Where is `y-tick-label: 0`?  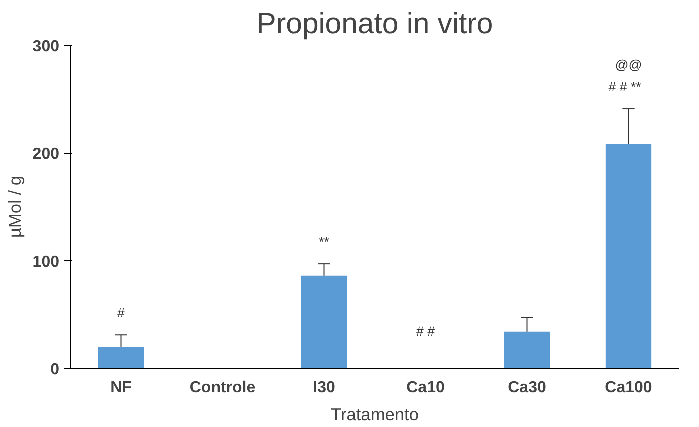
y-tick-label: 0 is located at coordinates (55, 370).